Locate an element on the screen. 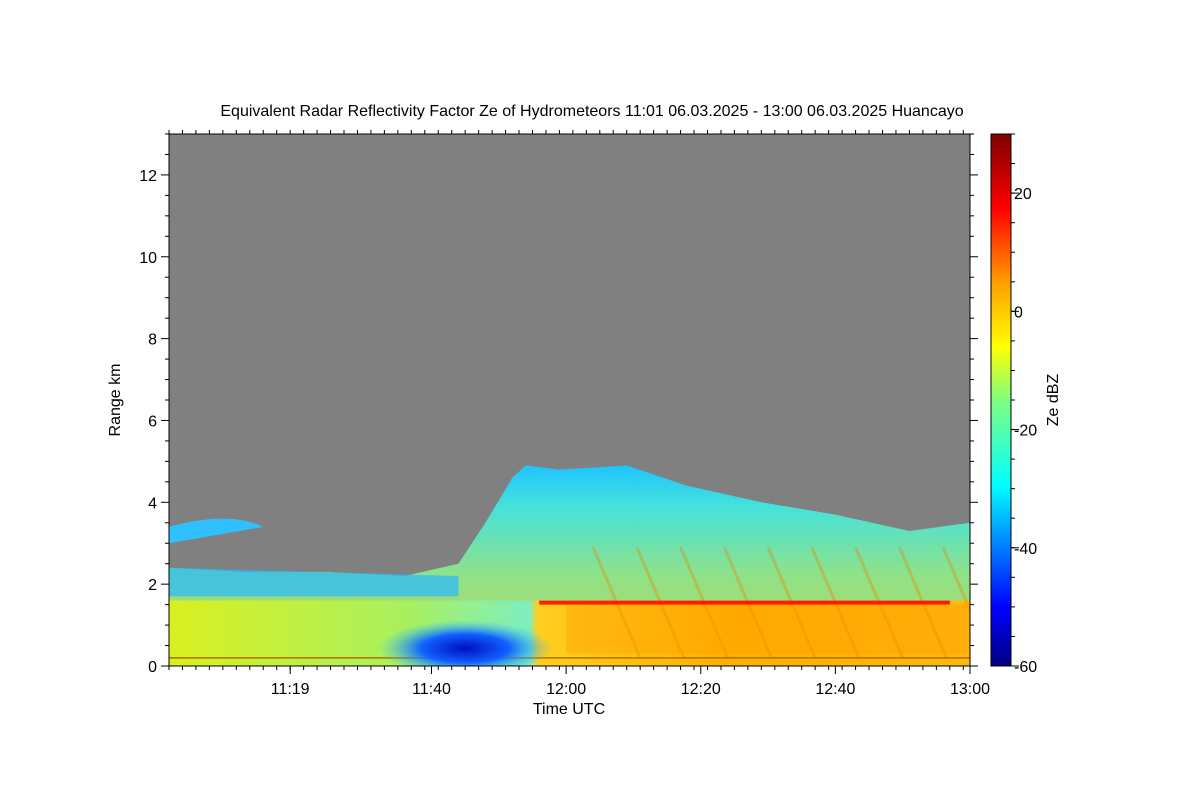 This screenshot has width=1200, height=800. x-axis-label: Time UTC is located at coordinates (569, 709).